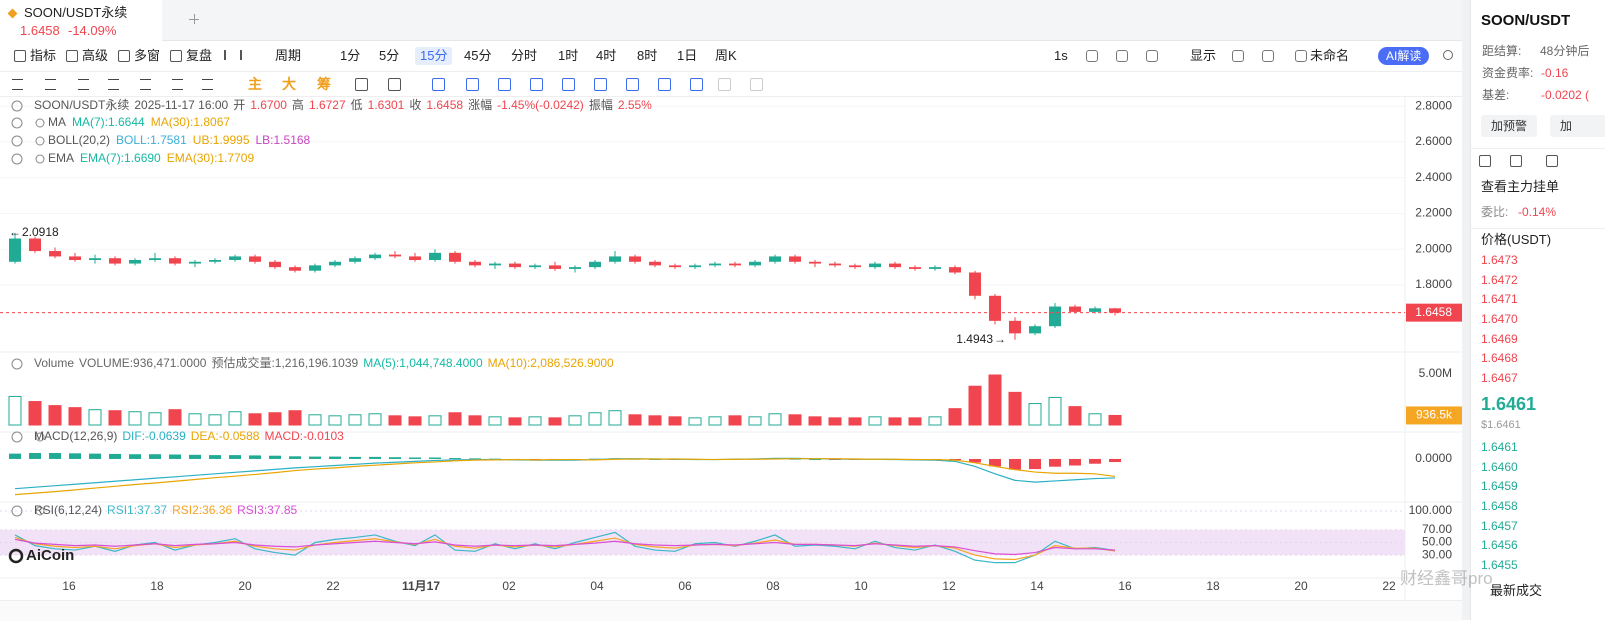 The height and width of the screenshot is (621, 1605). Describe the element at coordinates (95, 55) in the screenshot. I see `toolbar-item: 高级` at that location.